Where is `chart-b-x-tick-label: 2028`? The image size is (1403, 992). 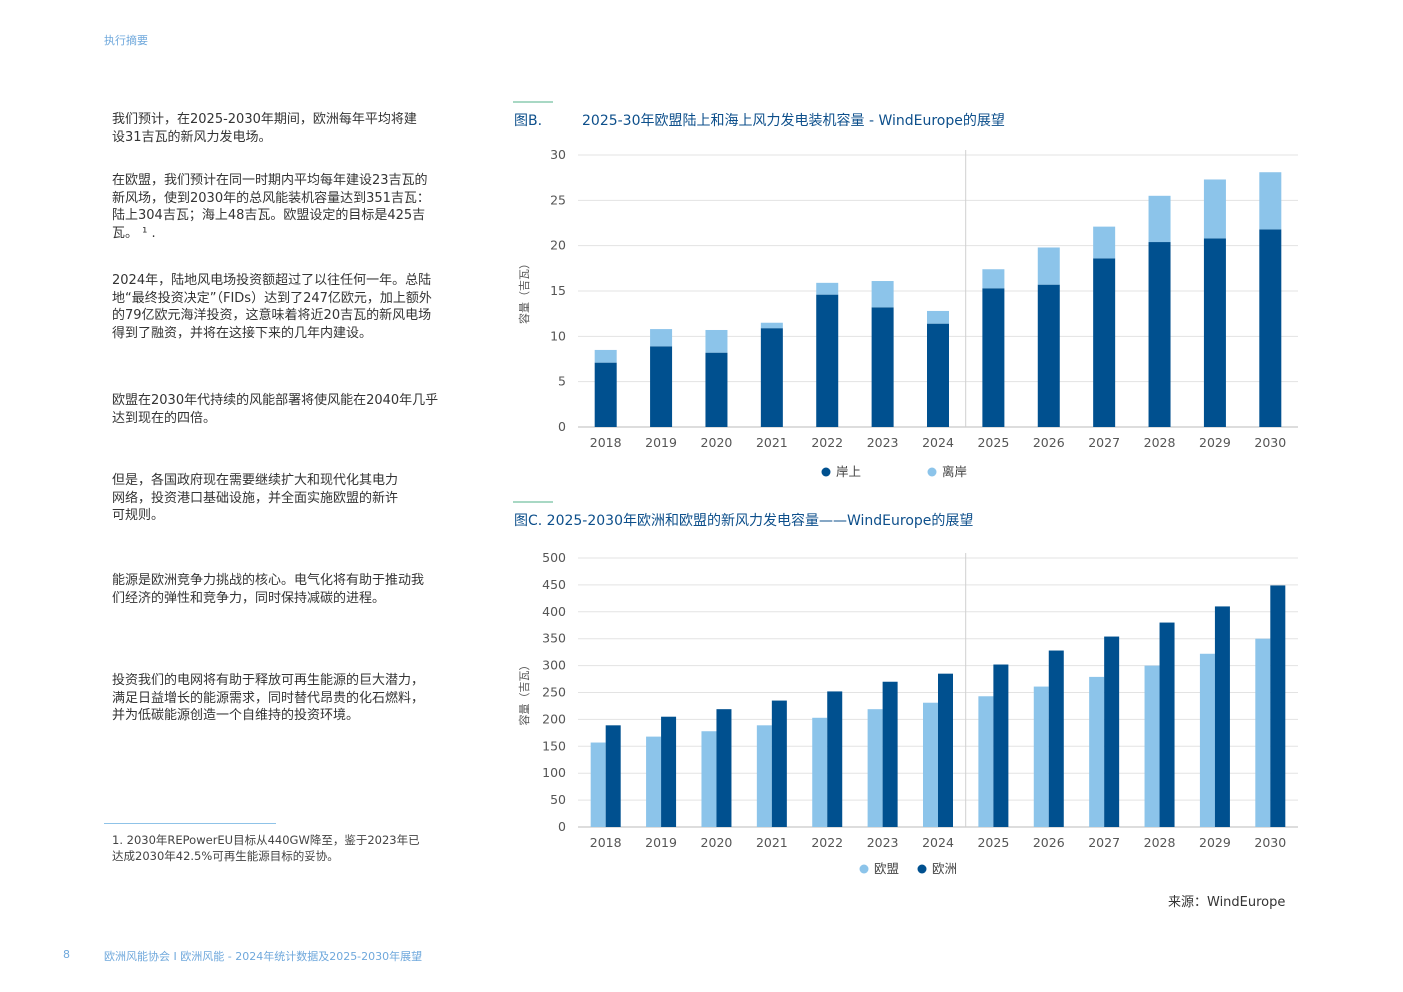
chart-b-x-tick-label: 2028 is located at coordinates (1160, 442).